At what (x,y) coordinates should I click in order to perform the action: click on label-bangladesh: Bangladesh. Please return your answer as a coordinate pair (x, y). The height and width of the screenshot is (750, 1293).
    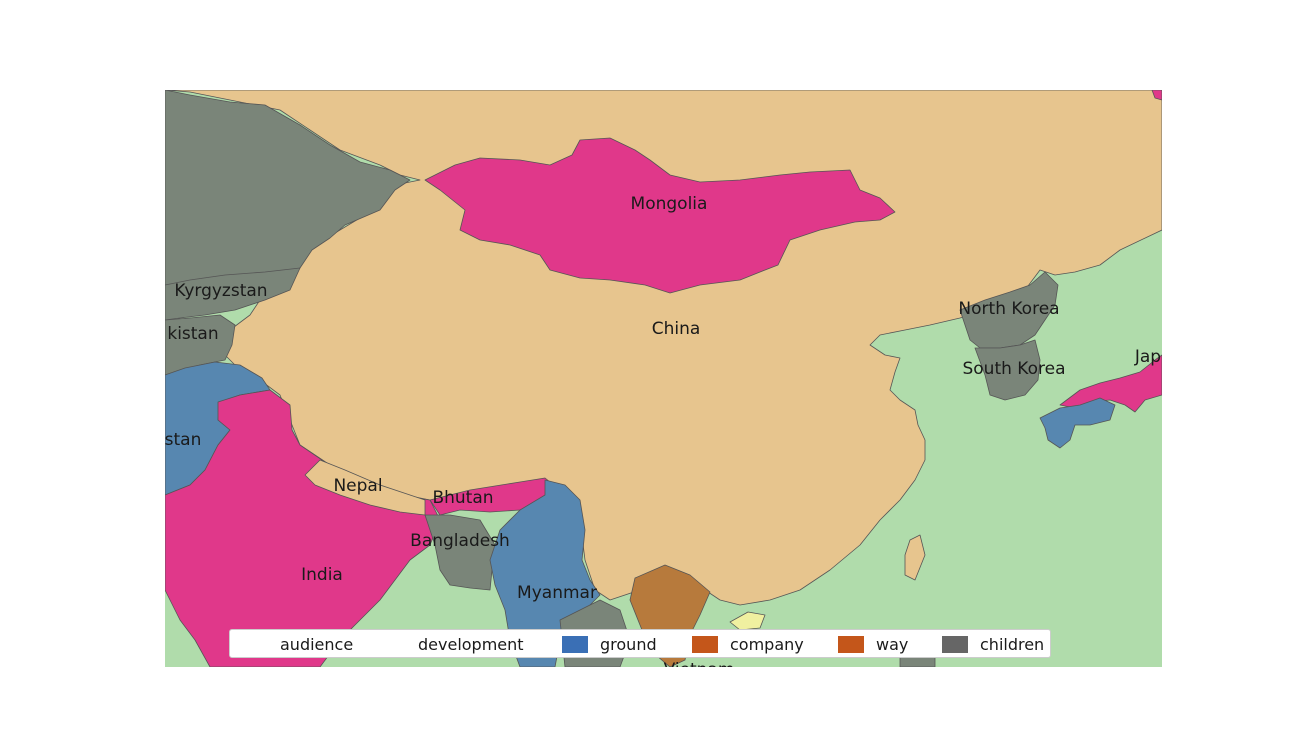
    Looking at the image, I should click on (460, 541).